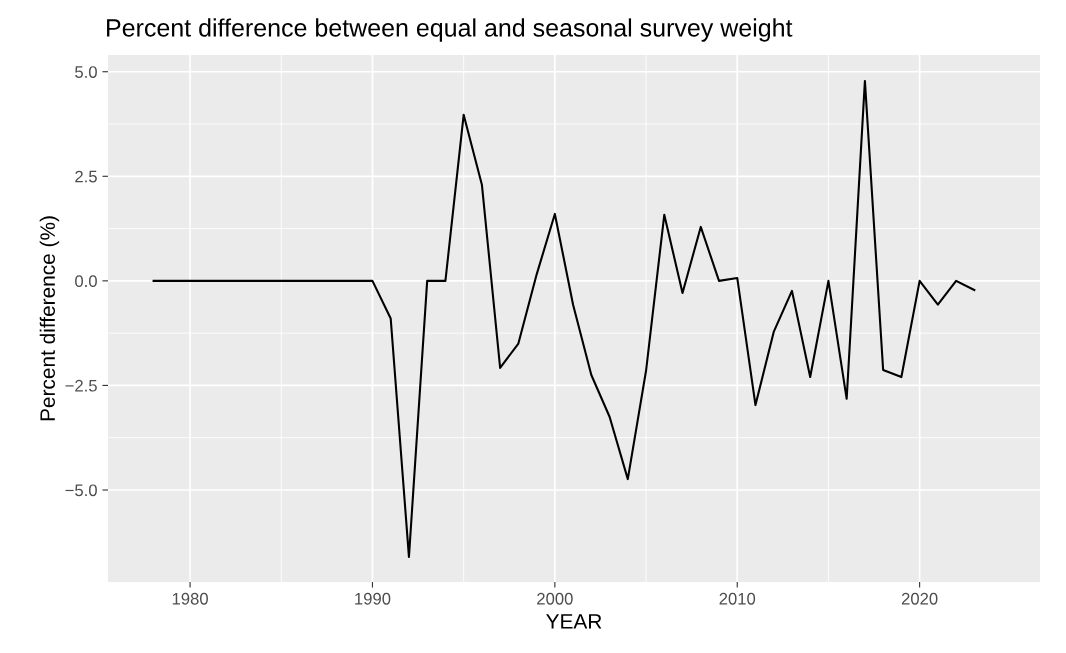  I want to click on x-tick-label: 2000, so click(555, 598).